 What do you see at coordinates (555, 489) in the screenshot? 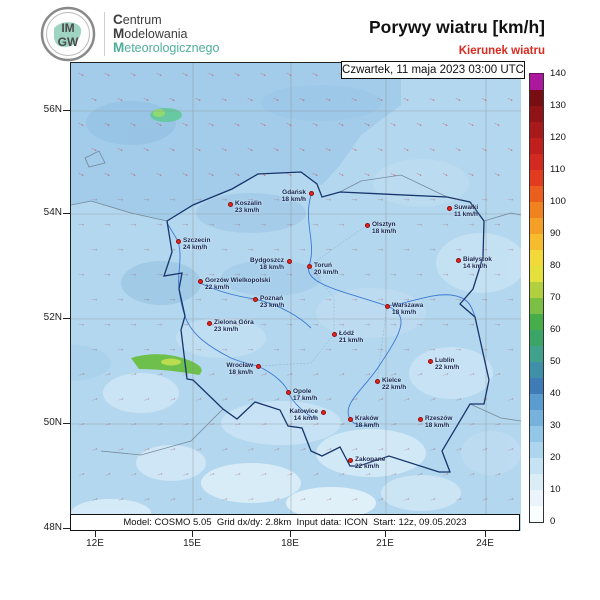
I see `scale-label-10: 10` at bounding box center [555, 489].